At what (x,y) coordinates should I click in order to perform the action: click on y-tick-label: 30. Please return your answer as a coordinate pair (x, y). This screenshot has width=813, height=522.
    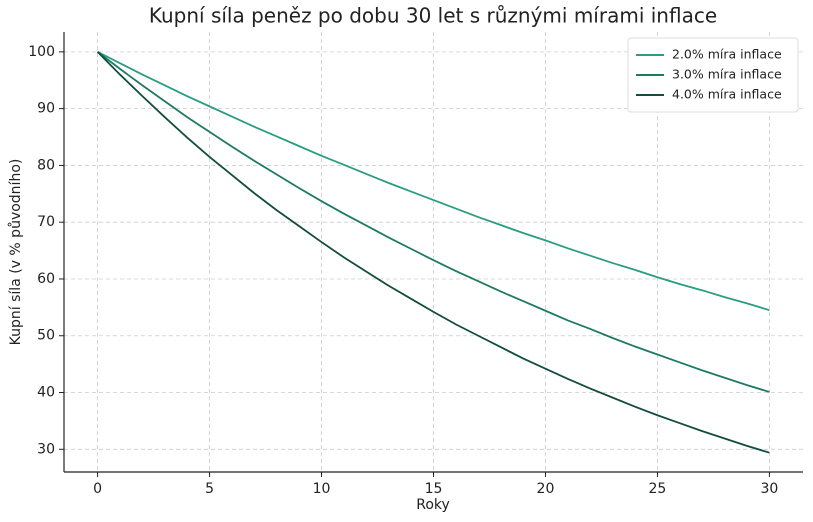
    Looking at the image, I should click on (46, 449).